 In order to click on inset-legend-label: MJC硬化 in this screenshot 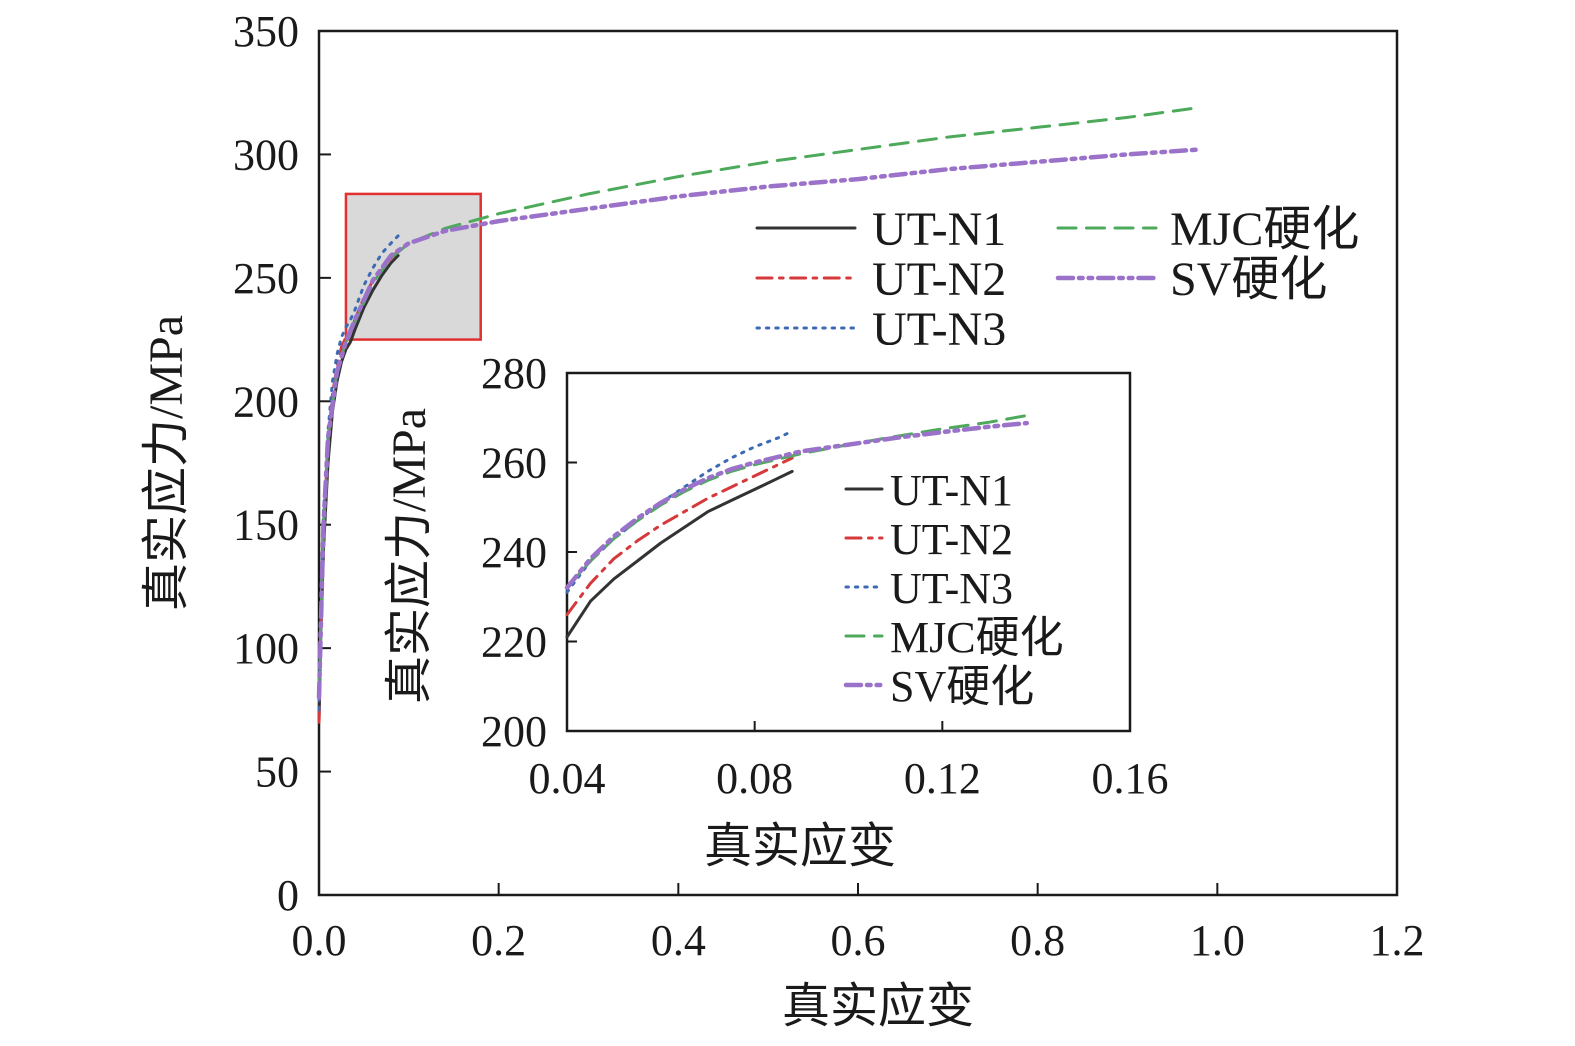, I will do `click(977, 637)`.